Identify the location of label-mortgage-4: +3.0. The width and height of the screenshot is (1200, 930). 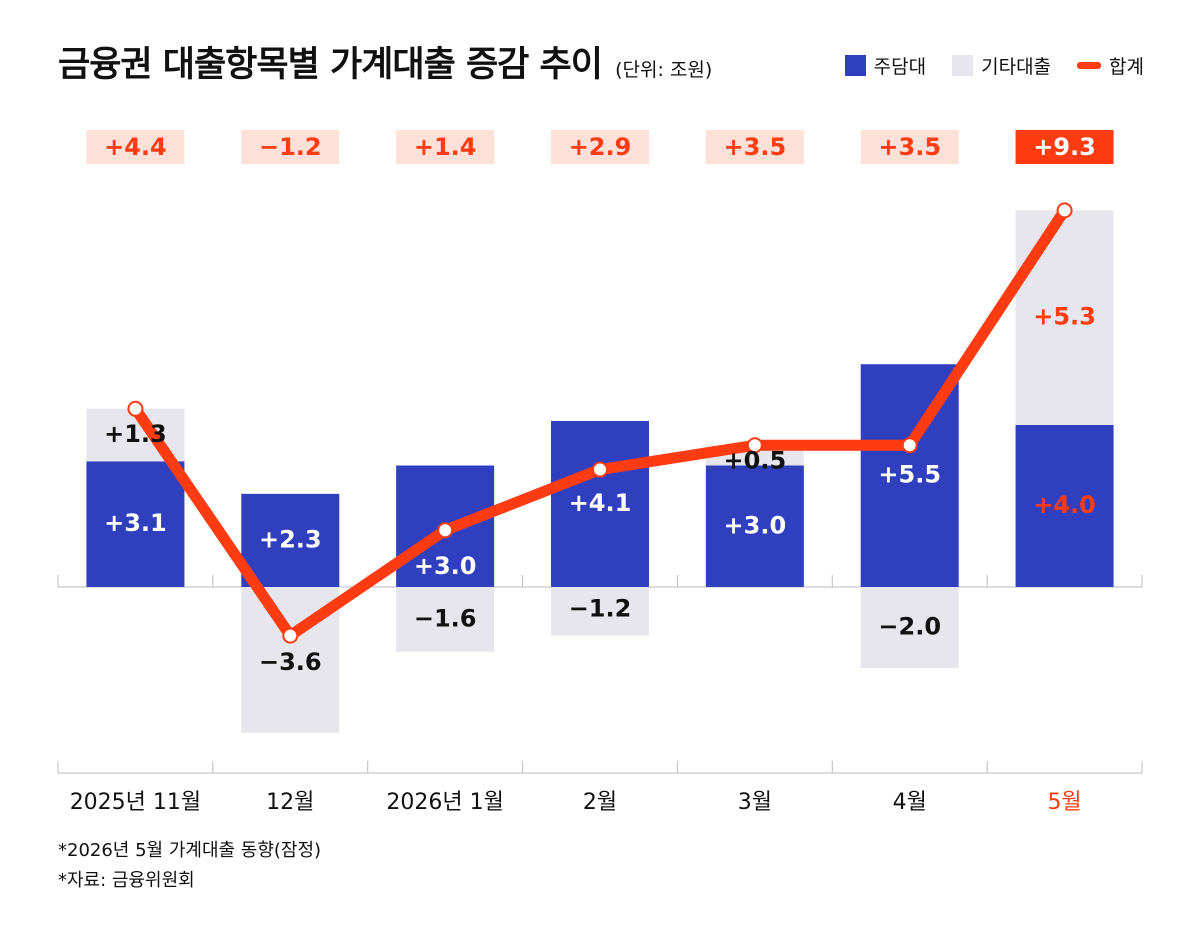
(755, 525).